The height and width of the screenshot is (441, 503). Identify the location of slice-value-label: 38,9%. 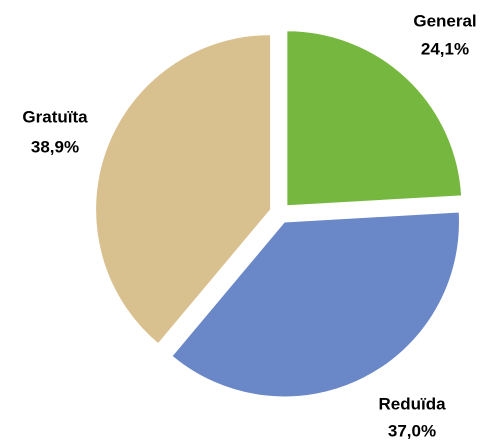
(55, 146).